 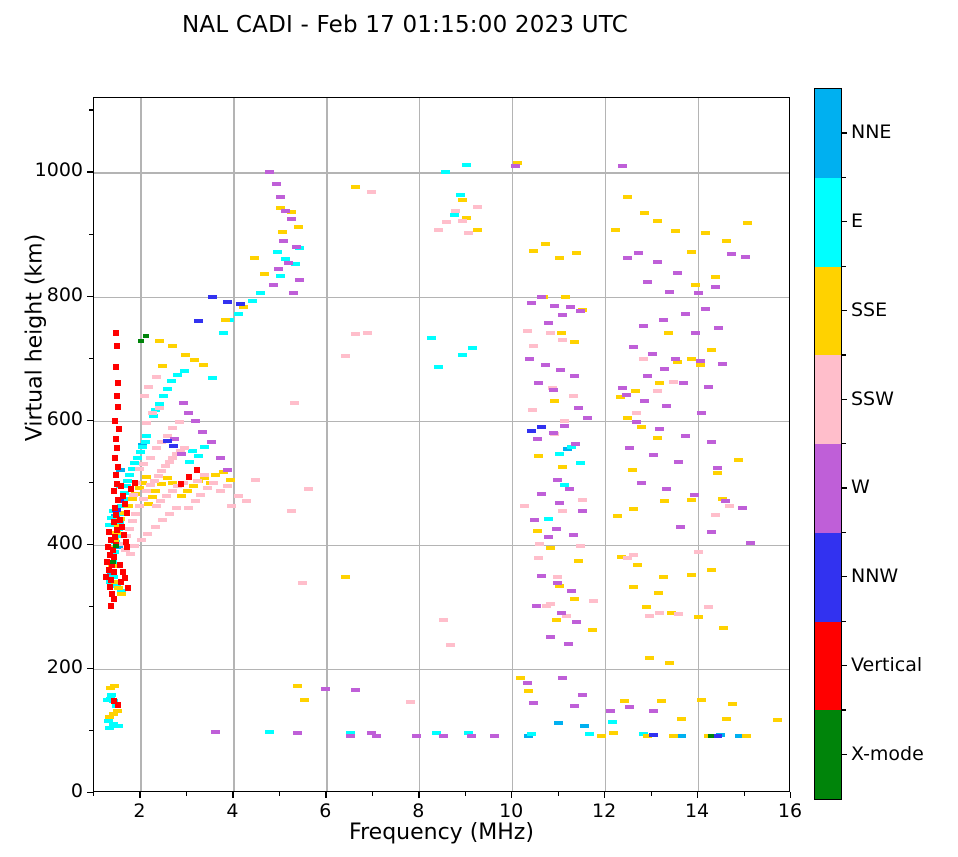 I want to click on colorbar-label-nne: NNE, so click(x=871, y=132).